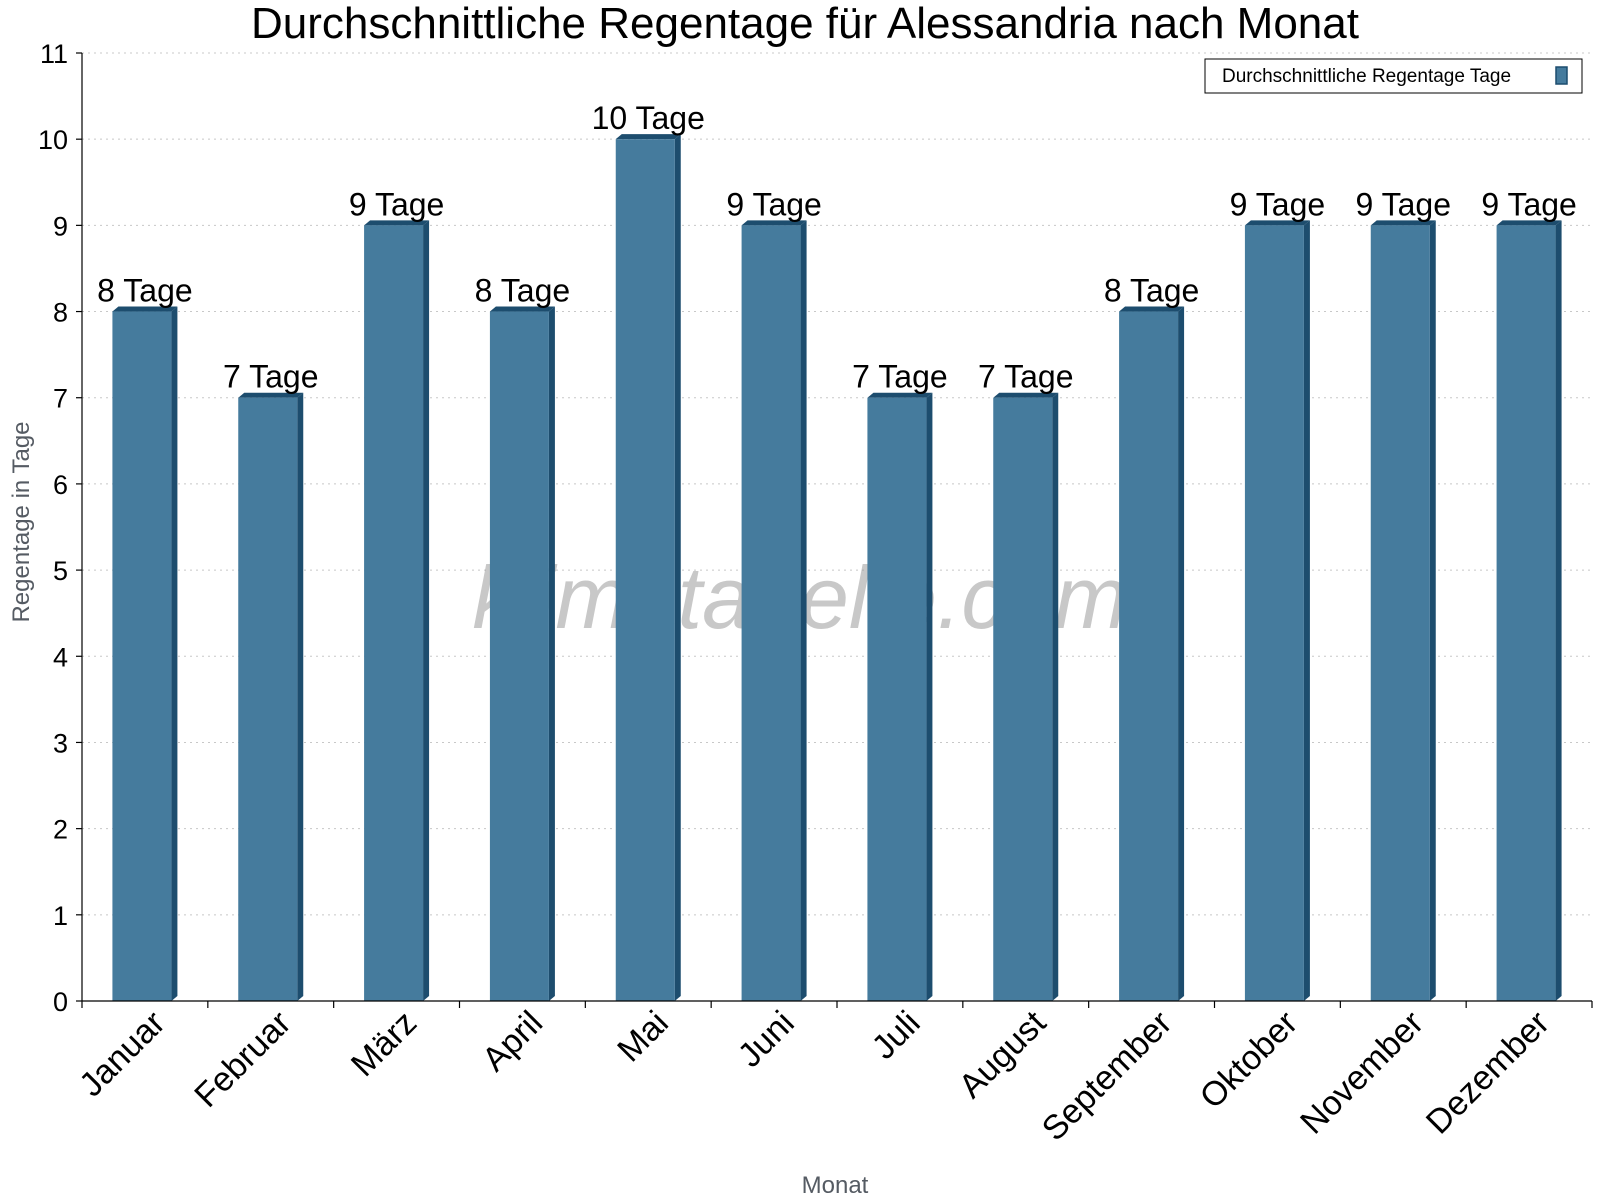  What do you see at coordinates (60, 1002) in the screenshot?
I see `y-tick-label: 0` at bounding box center [60, 1002].